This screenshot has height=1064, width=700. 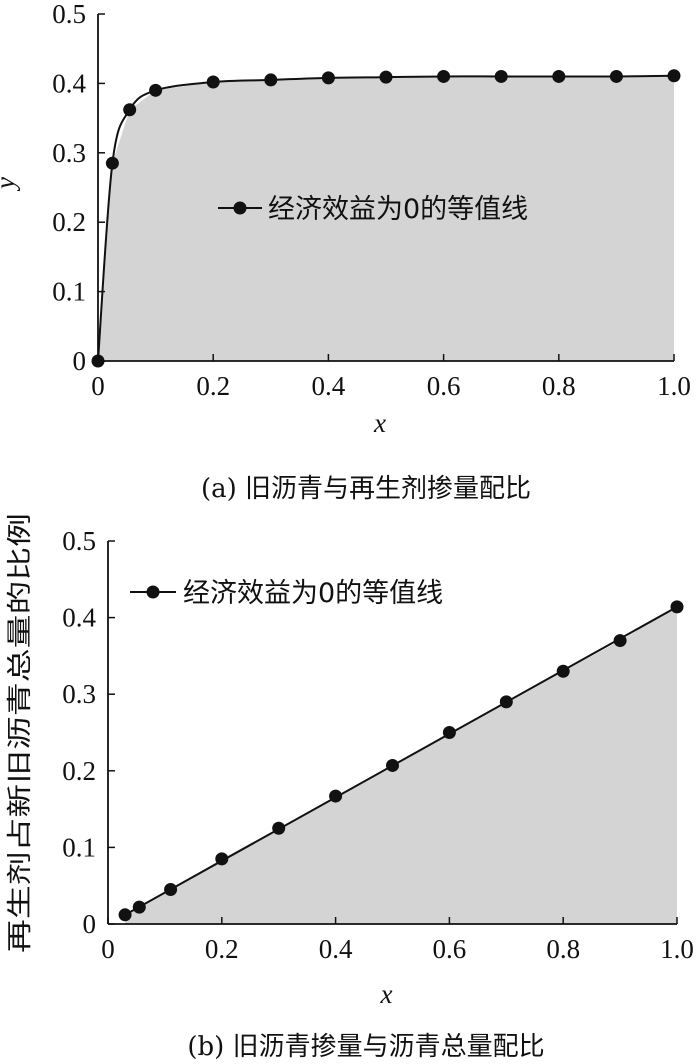 I want to click on figure-caption: (b) 旧沥青掺量与沥青总量配比, so click(x=365, y=1047).